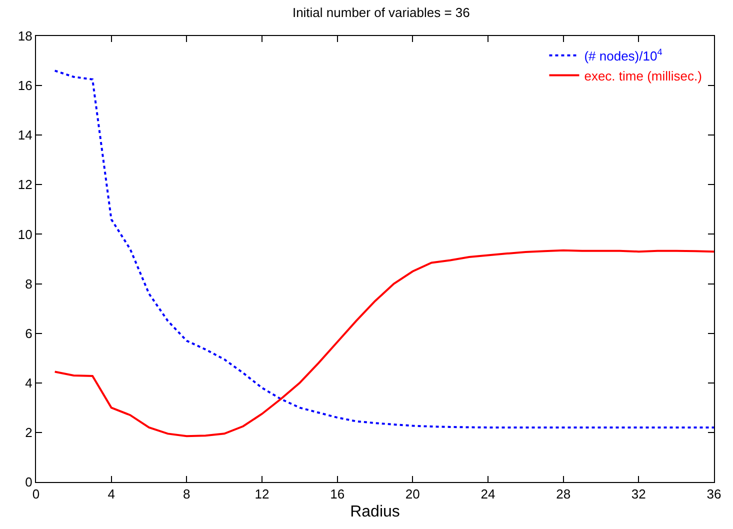 The width and height of the screenshot is (733, 529). What do you see at coordinates (28, 284) in the screenshot?
I see `y-tick-label: 8` at bounding box center [28, 284].